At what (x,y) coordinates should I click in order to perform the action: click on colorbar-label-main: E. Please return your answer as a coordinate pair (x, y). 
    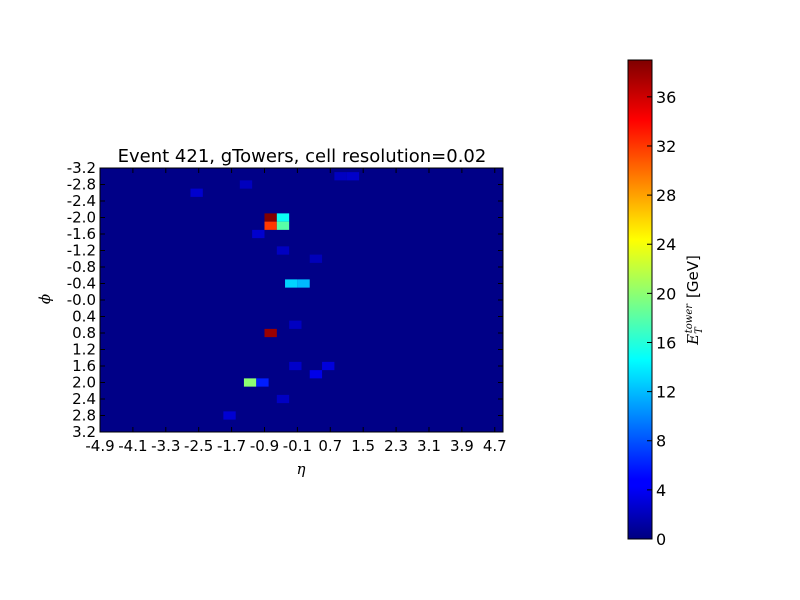
    Looking at the image, I should click on (693, 340).